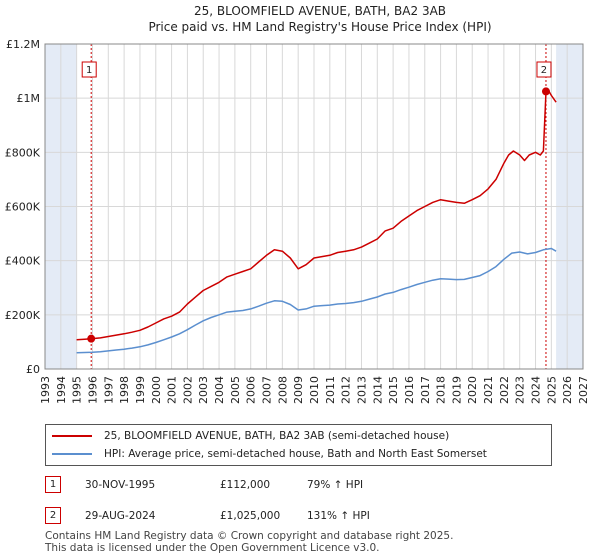 The image size is (600, 560). Describe the element at coordinates (472, 390) in the screenshot. I see `x-tick-label: 2020` at that location.